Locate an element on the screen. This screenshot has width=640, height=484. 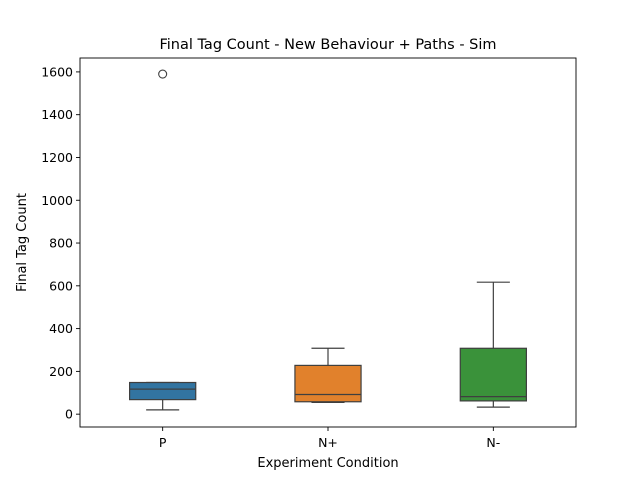
box-n-minus is located at coordinates (493, 344).